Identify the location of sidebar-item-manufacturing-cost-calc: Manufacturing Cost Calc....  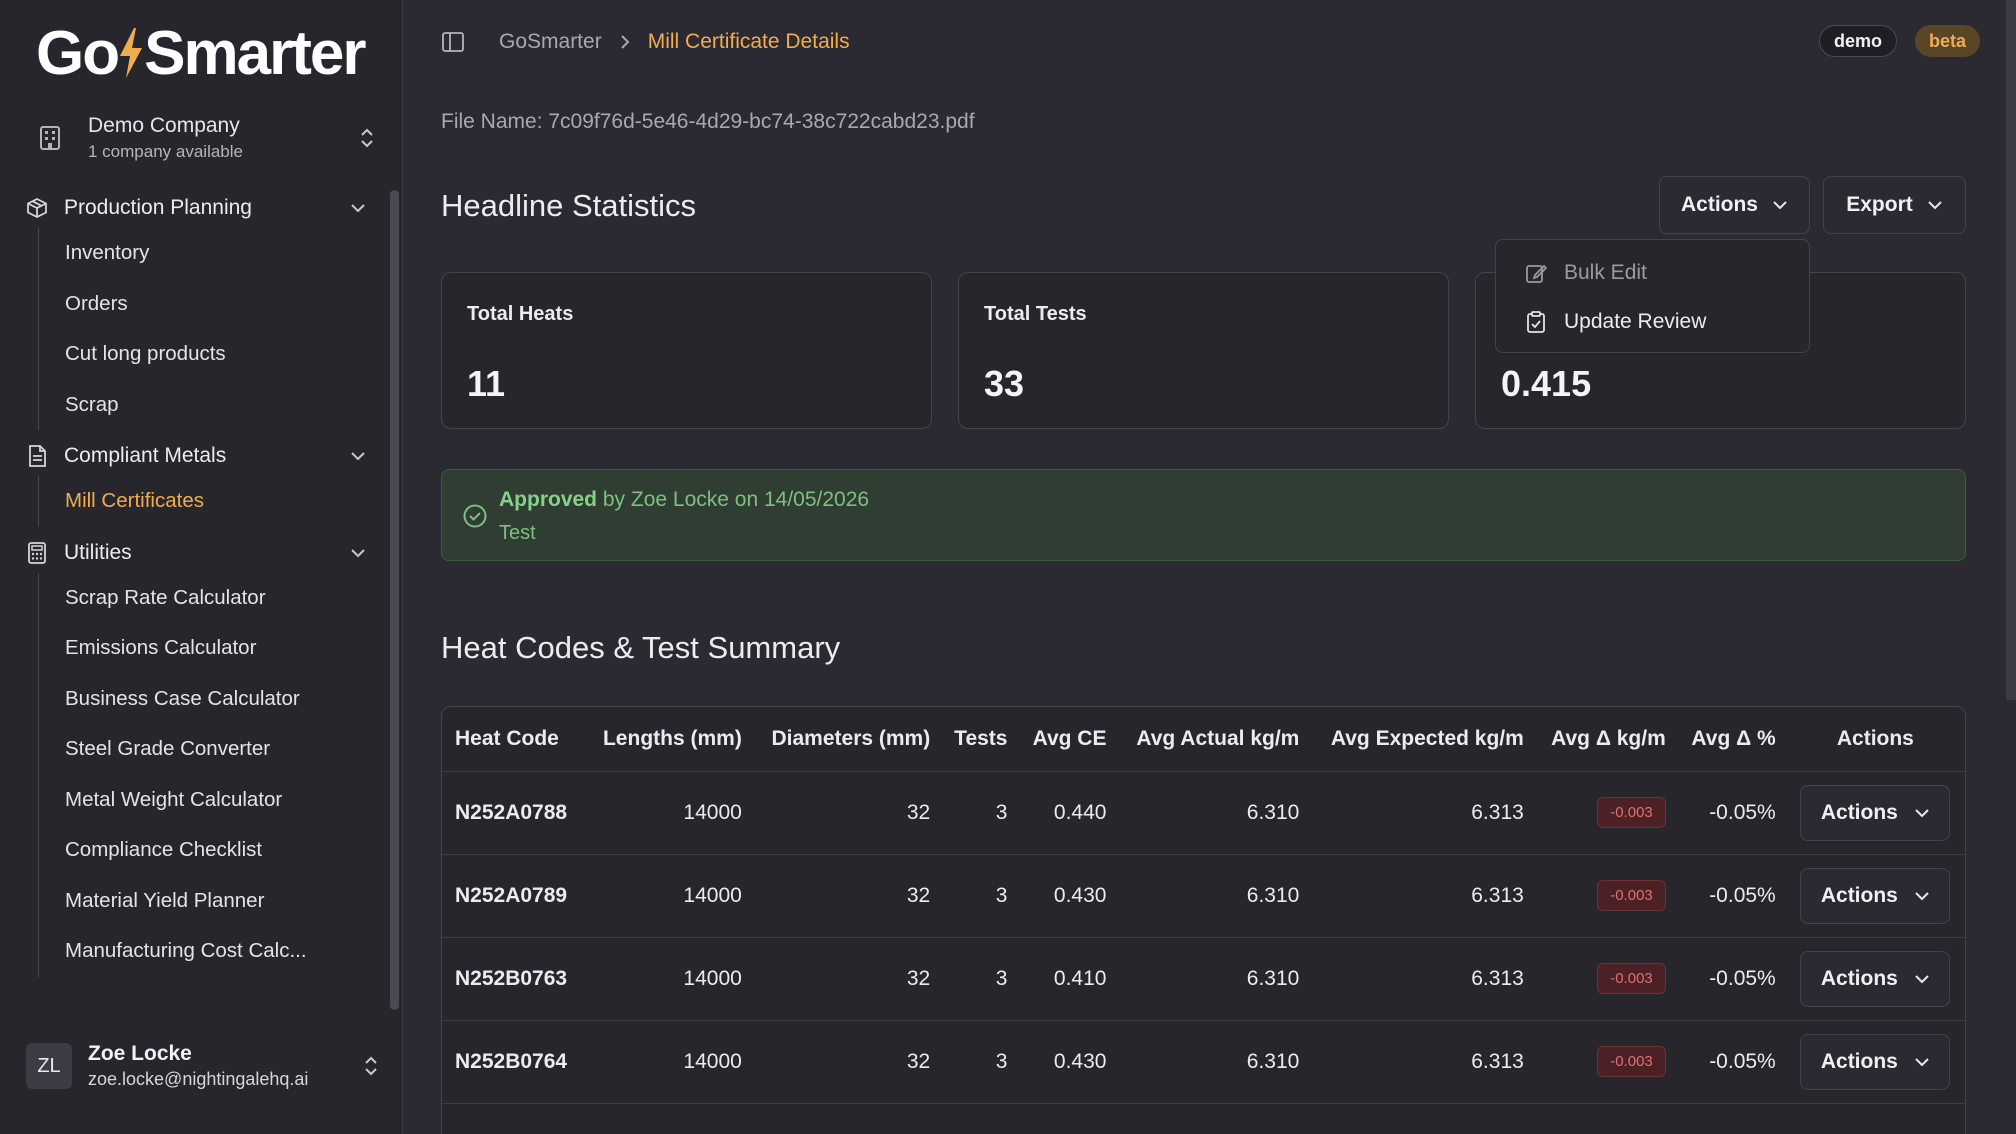
(186, 951).